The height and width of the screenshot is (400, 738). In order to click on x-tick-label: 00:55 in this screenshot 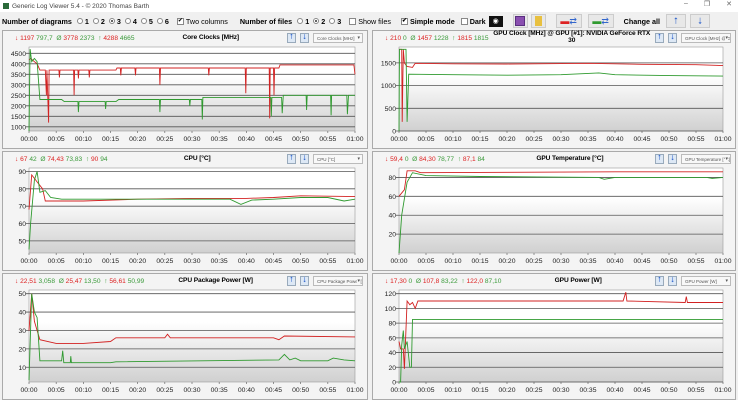, I will do `click(327, 139)`.